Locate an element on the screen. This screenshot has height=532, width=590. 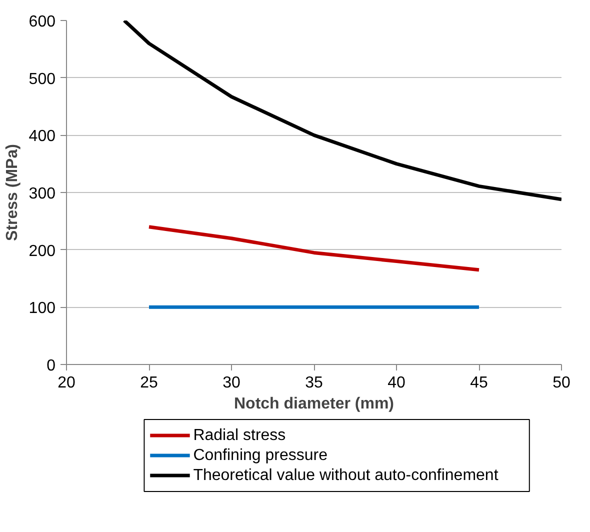
x-tick-label: 35 is located at coordinates (314, 383).